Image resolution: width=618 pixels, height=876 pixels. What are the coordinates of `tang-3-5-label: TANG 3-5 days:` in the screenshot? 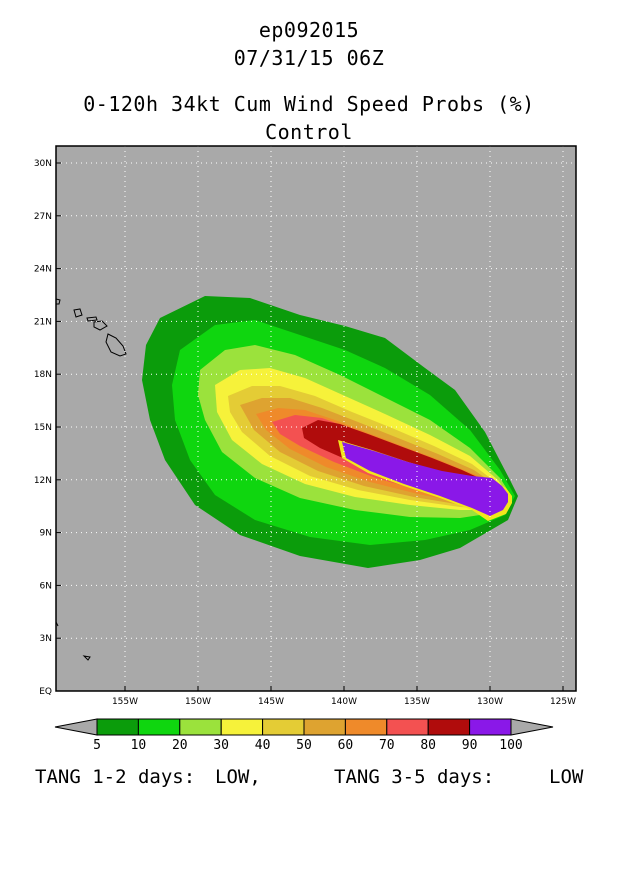 It's located at (414, 777).